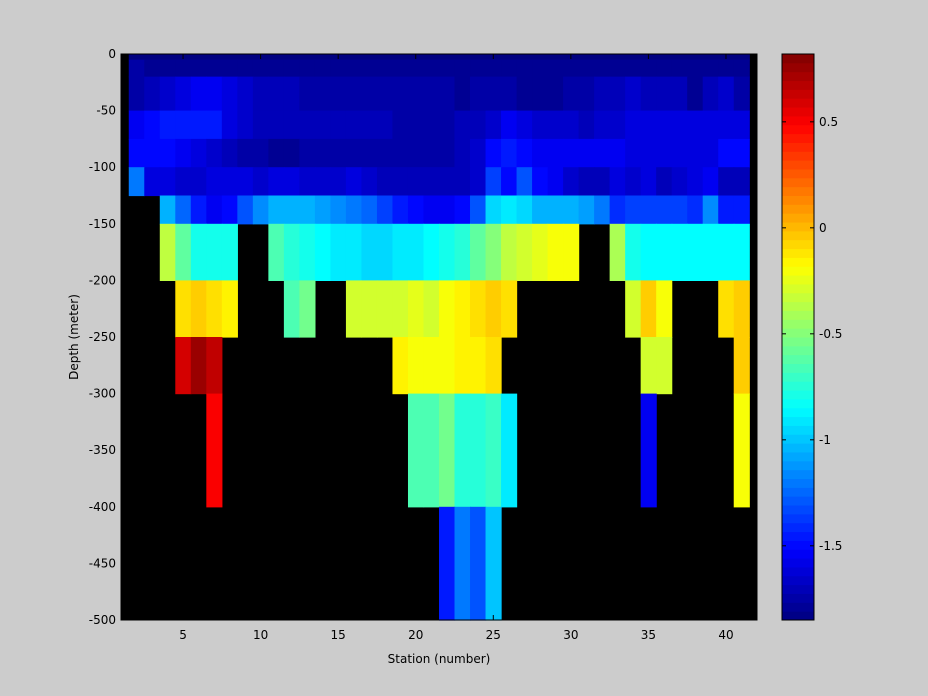  Describe the element at coordinates (828, 122) in the screenshot. I see `colorbar-tick-label: 0.5` at that location.